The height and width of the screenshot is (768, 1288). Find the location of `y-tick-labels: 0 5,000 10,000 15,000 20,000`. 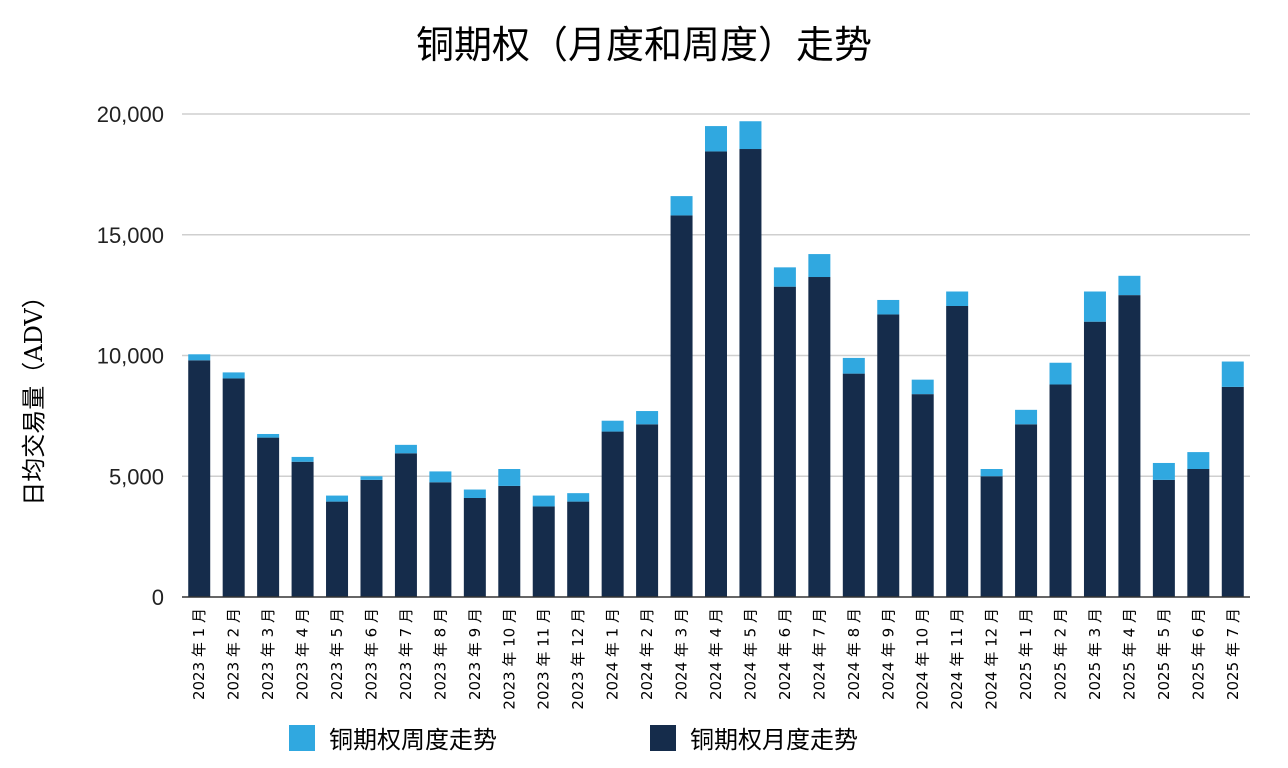

y-tick-labels: 0 5,000 10,000 15,000 20,000 is located at coordinates (130, 356).